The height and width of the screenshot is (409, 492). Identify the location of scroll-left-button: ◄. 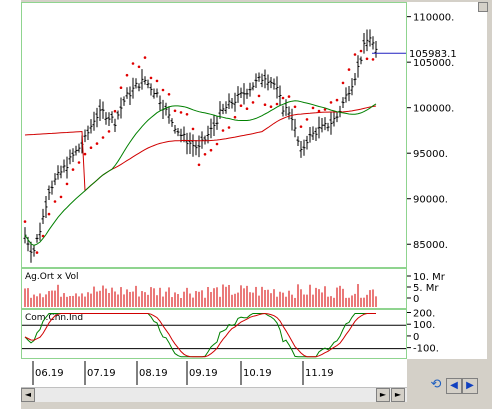
(28, 395).